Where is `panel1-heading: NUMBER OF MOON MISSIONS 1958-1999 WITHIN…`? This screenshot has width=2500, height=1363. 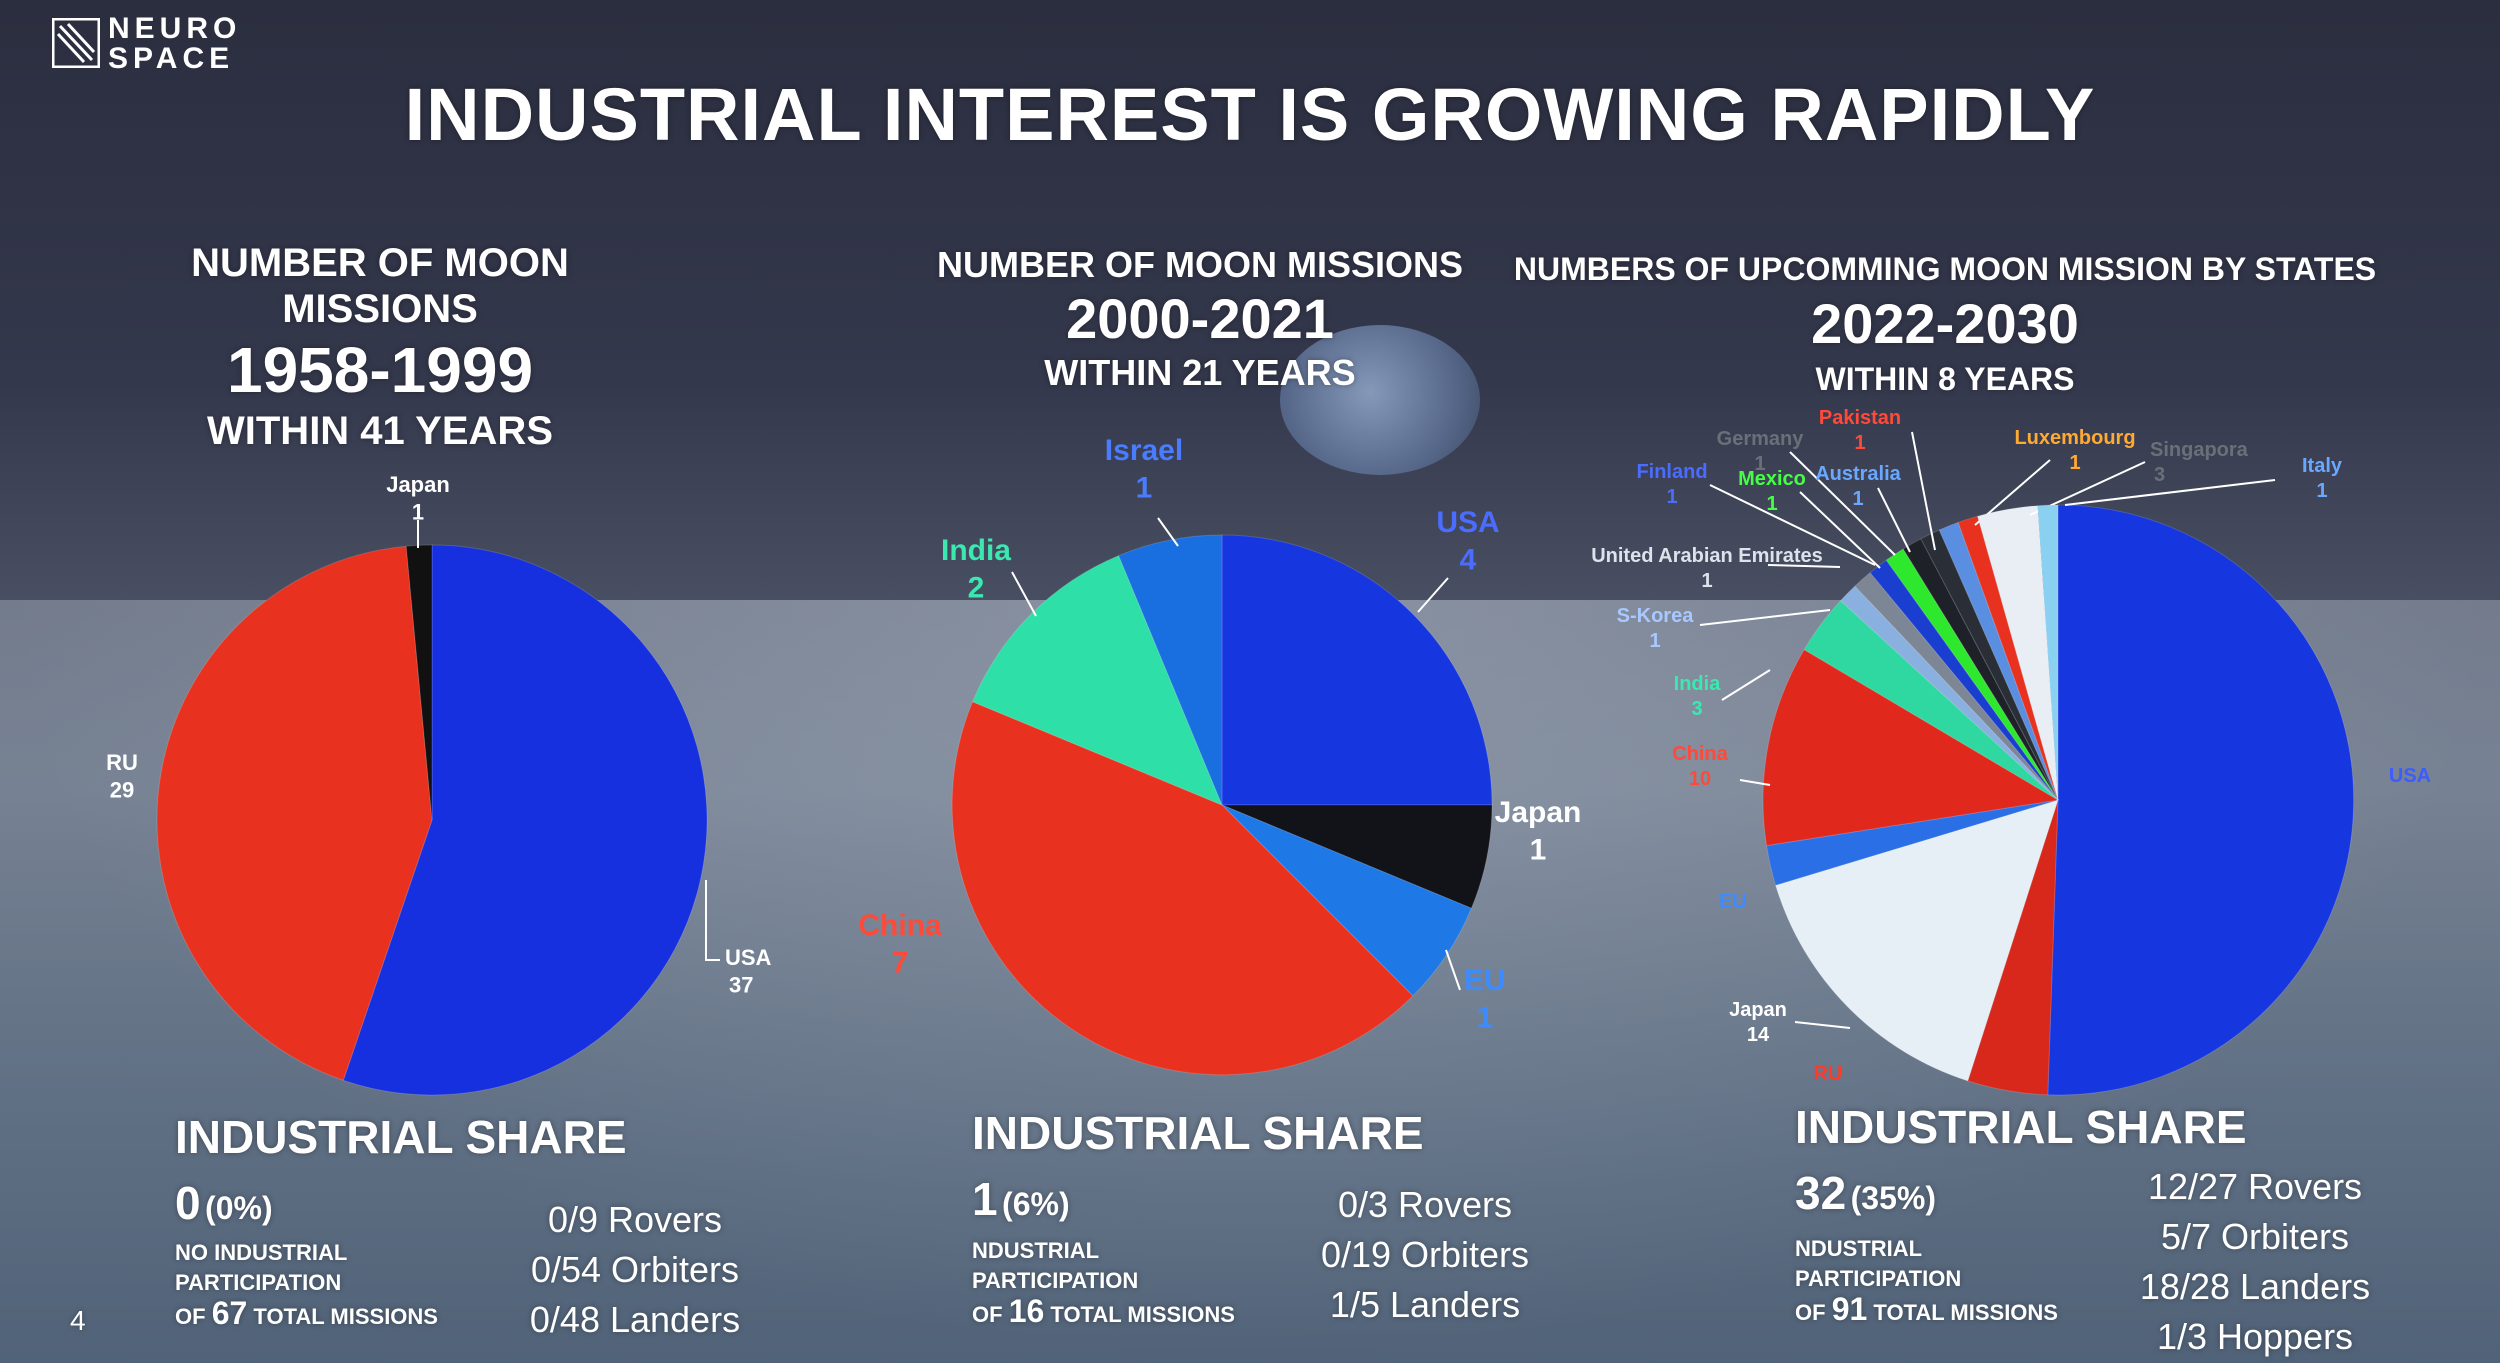
panel1-heading: NUMBER OF MOON MISSIONS 1958-1999 WITHIN… is located at coordinates (380, 347).